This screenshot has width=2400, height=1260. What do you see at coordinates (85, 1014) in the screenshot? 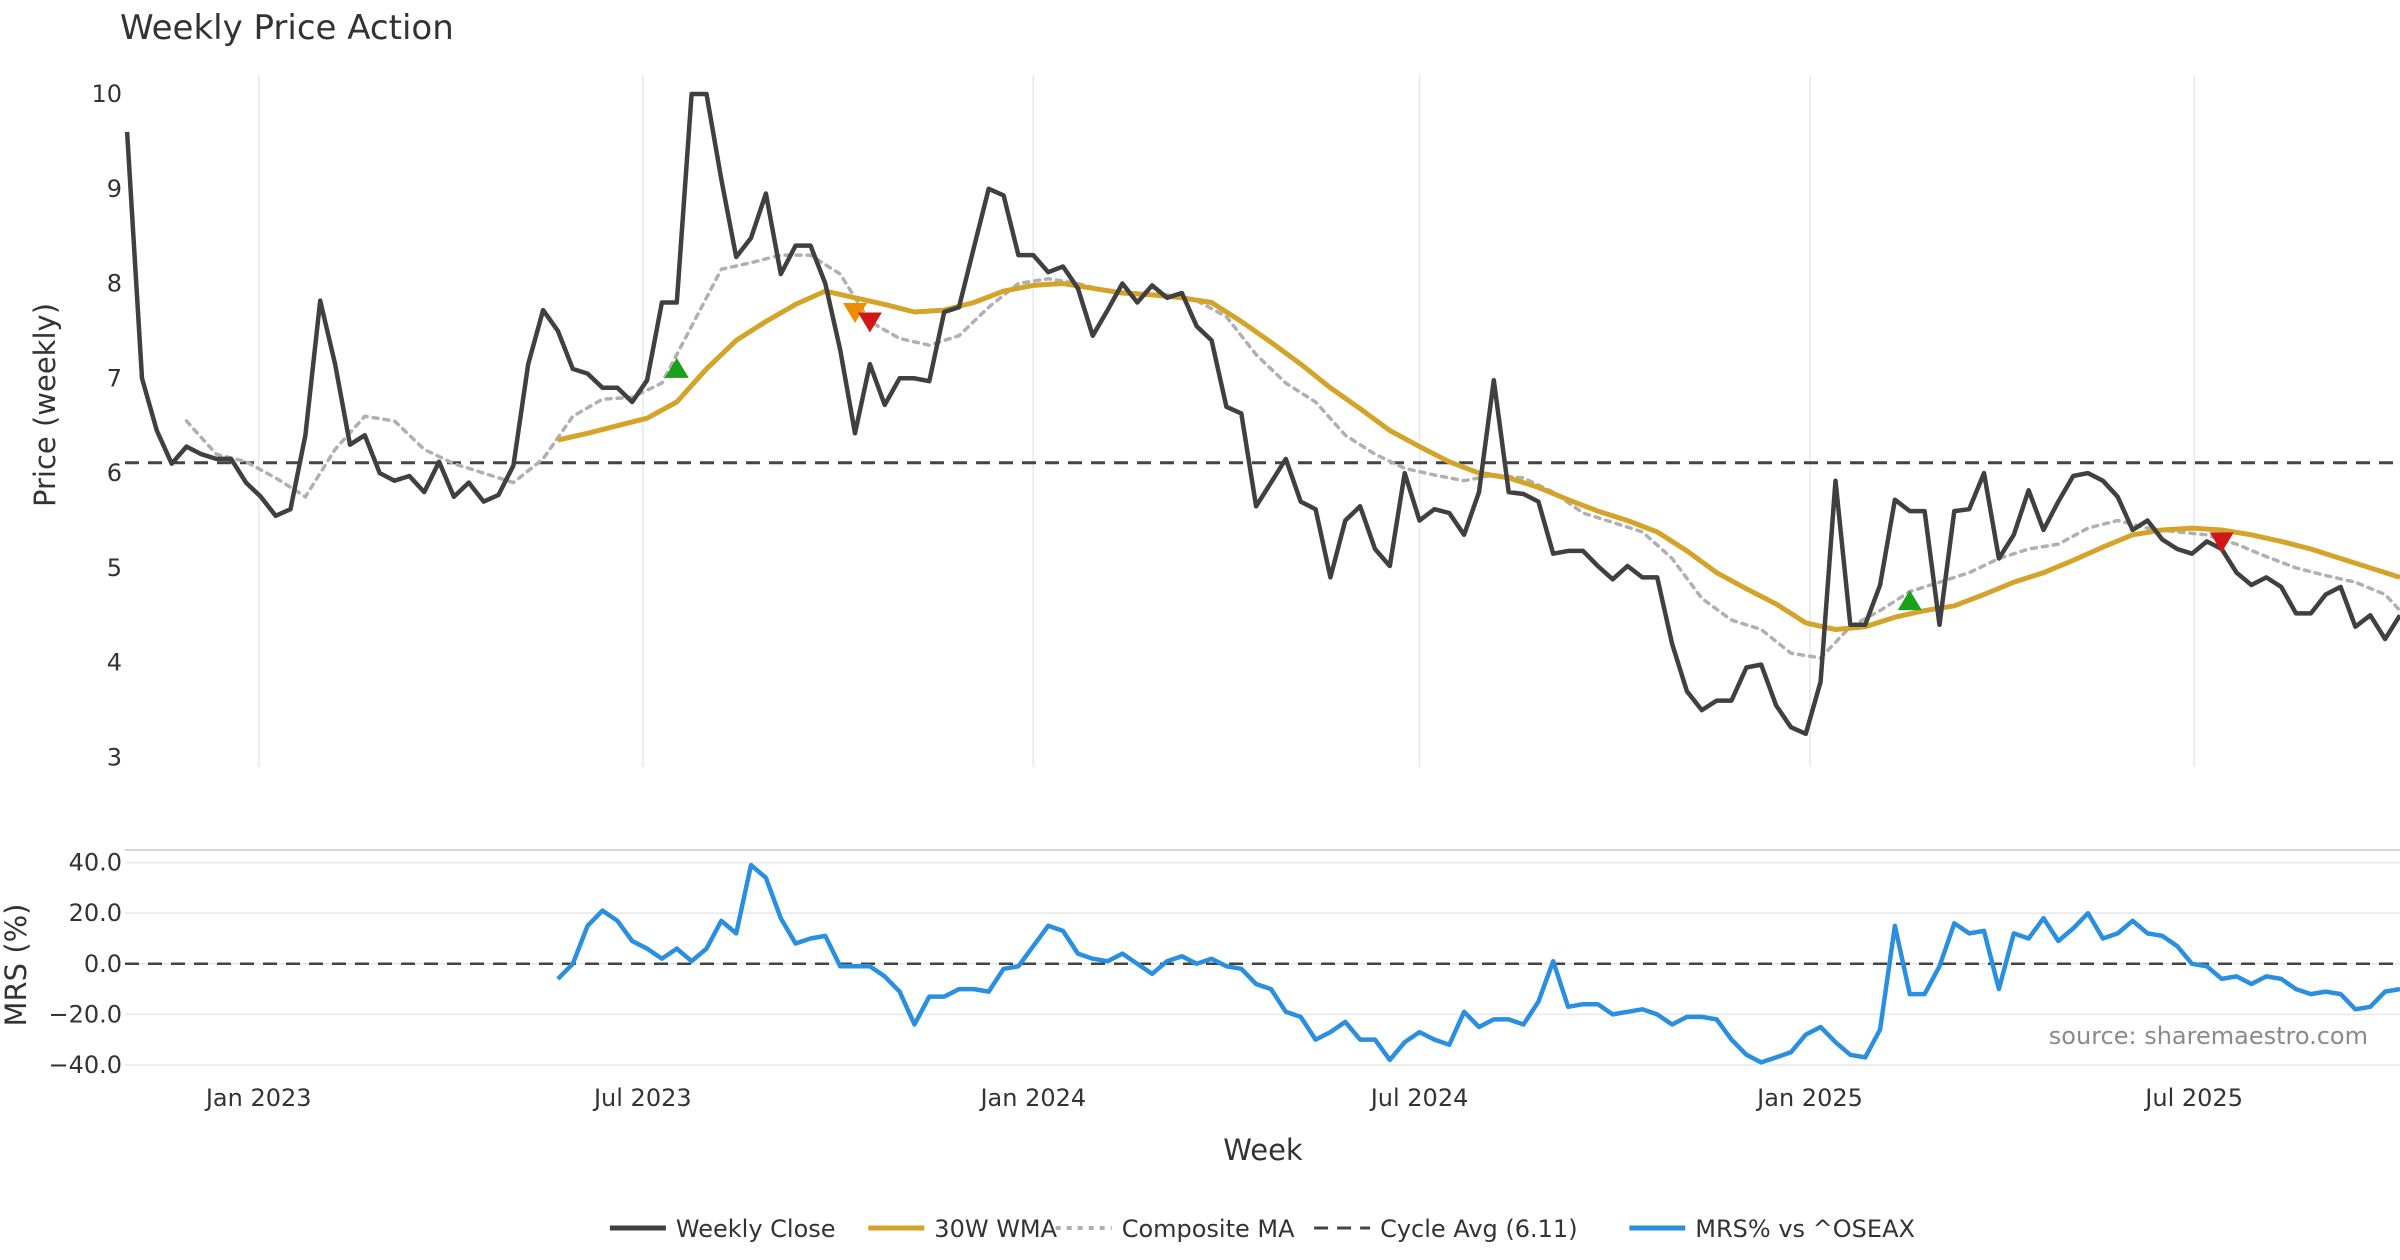
I see `mrs-y-tick-label: −20.0` at bounding box center [85, 1014].